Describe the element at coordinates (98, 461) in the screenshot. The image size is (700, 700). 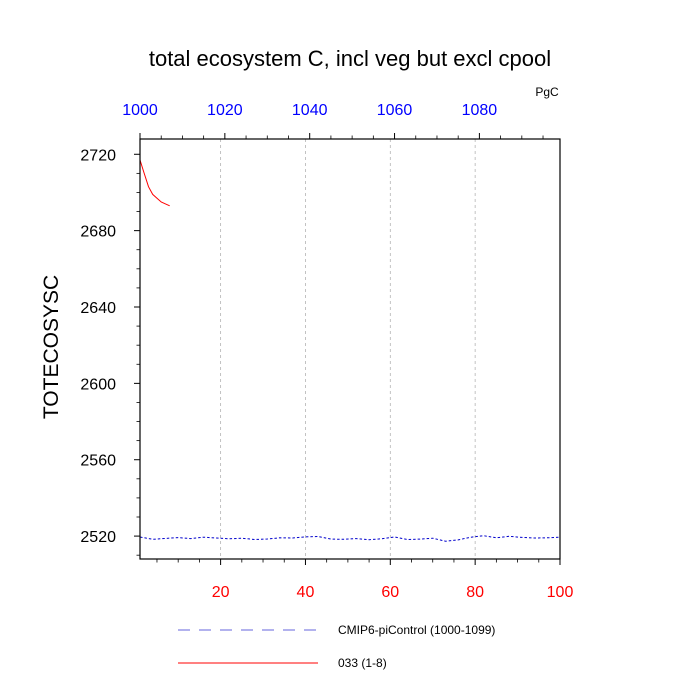
I see `y-tick-label: 2560` at that location.